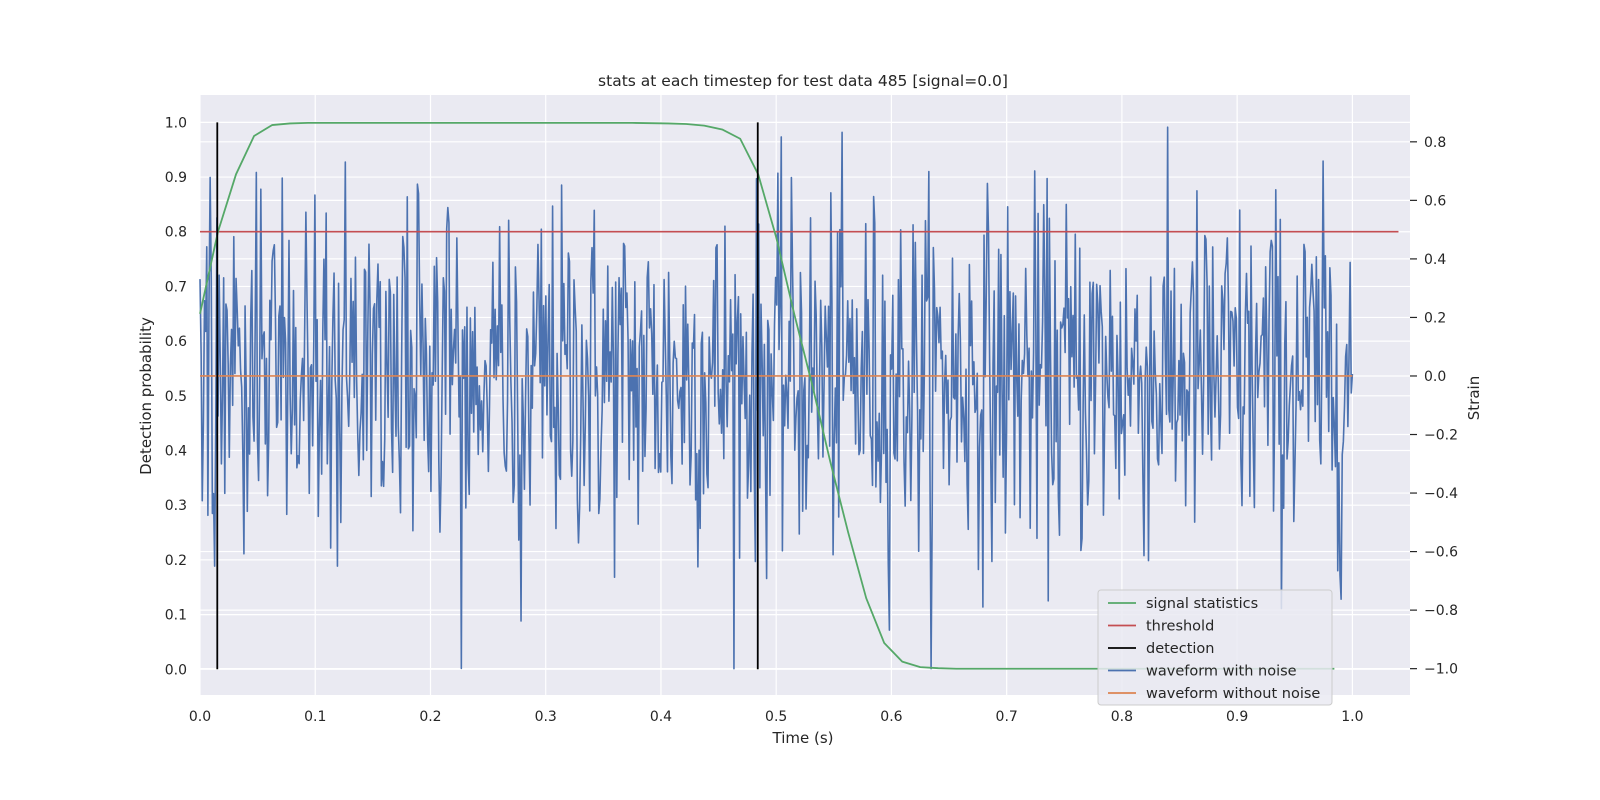 Image resolution: width=1600 pixels, height=800 pixels. Describe the element at coordinates (176, 670) in the screenshot. I see `y-tick-label: 0.0` at that location.